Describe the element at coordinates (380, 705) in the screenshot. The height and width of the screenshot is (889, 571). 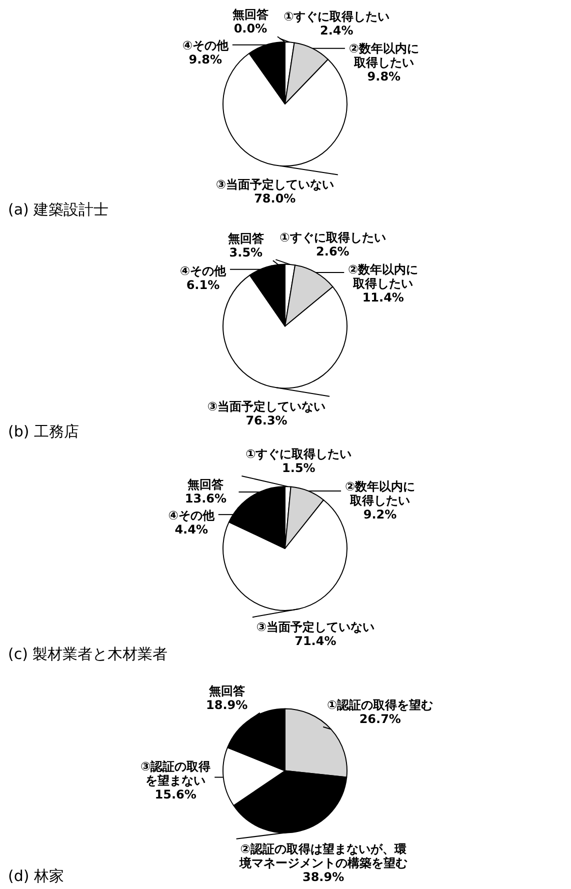
I see `slice-label: ①認証の取得を望む` at that location.